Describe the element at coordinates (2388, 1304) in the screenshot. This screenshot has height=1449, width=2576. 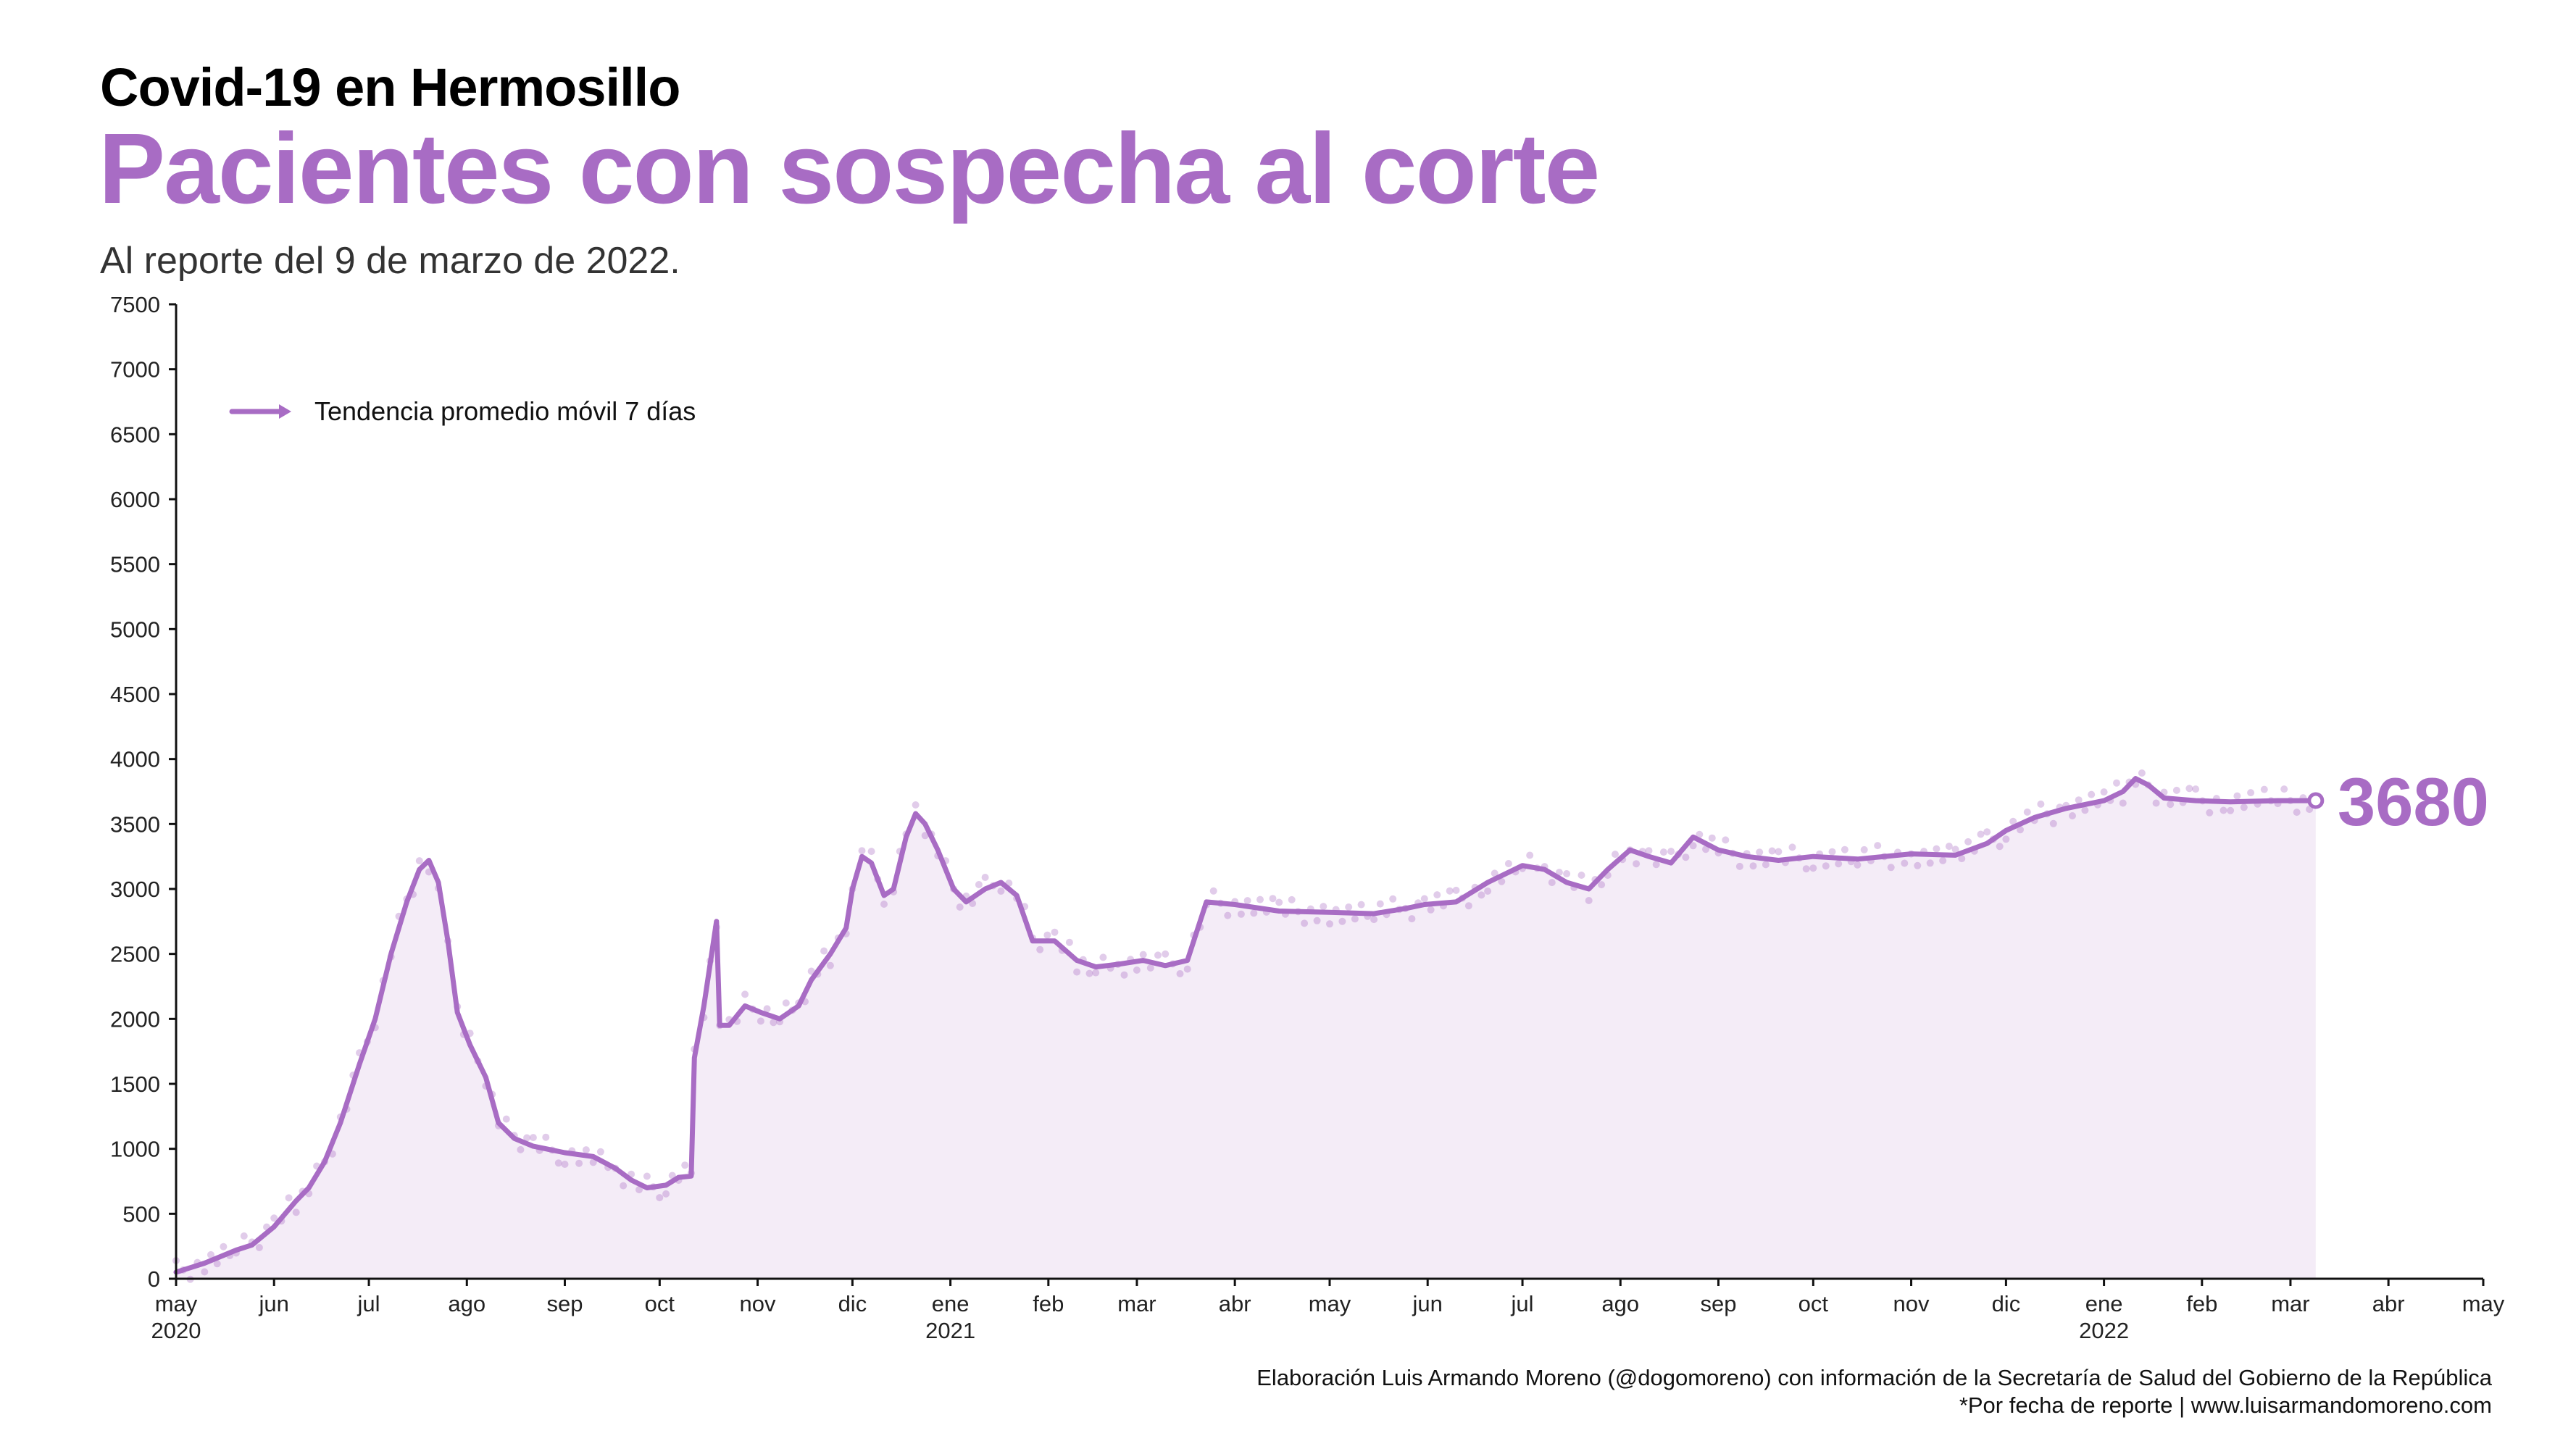
I see `x-tick-label: abr` at that location.